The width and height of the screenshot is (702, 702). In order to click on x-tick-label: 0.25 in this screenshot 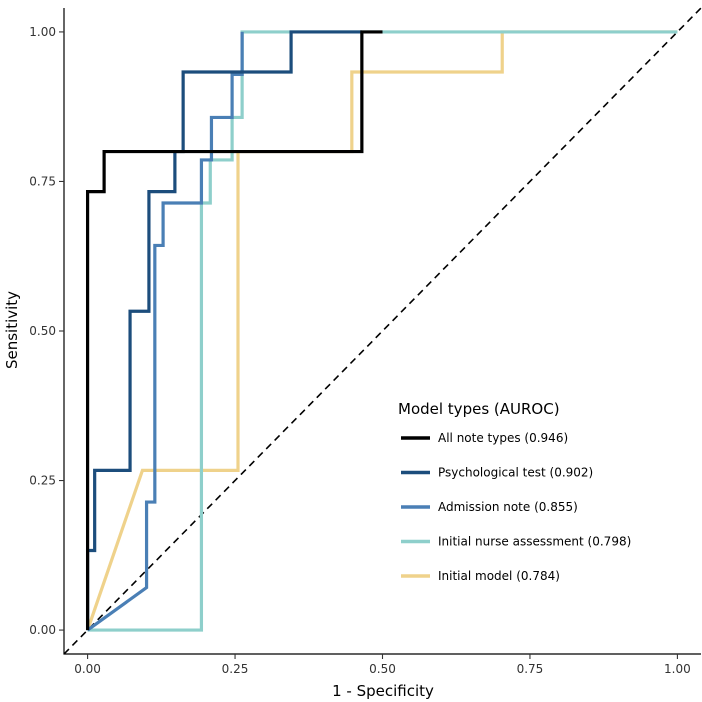, I will do `click(235, 669)`.